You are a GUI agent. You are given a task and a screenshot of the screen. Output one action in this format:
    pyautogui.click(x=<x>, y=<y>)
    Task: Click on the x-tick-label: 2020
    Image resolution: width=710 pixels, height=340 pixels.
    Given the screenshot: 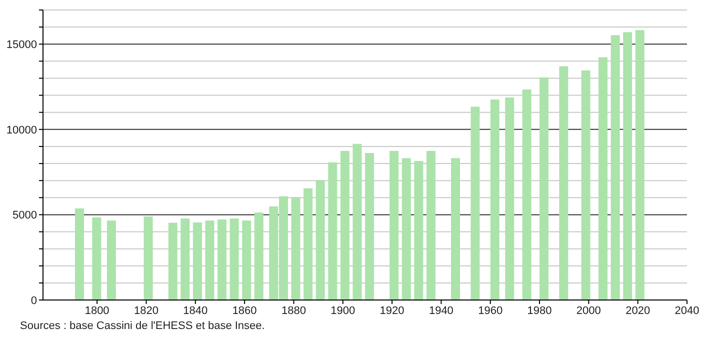 What is the action you would take?
    pyautogui.click(x=638, y=310)
    